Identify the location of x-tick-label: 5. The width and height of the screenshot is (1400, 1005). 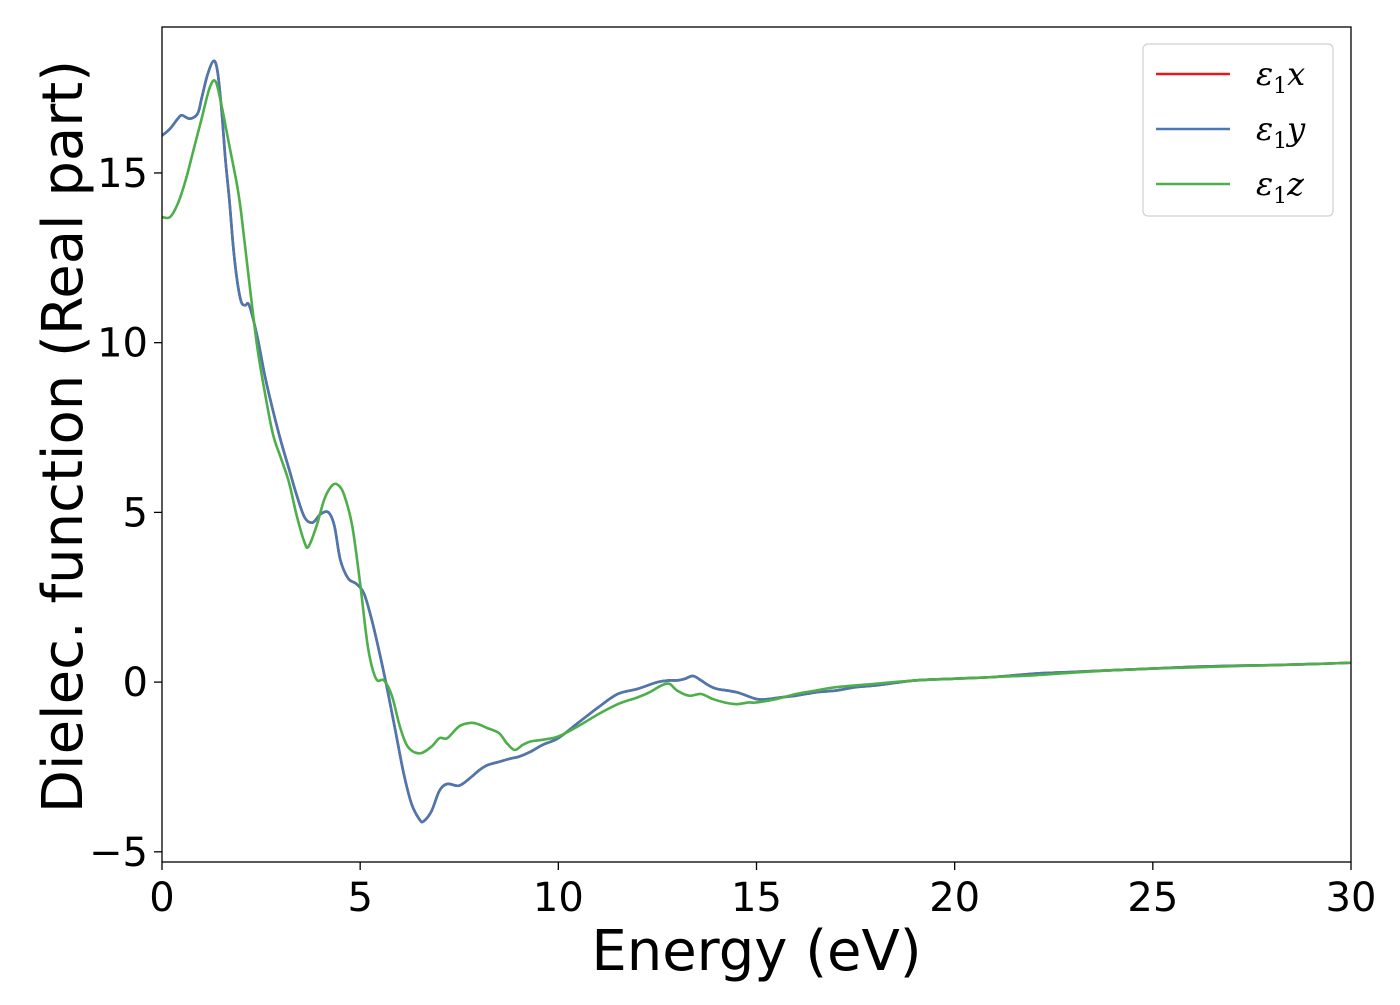
(359, 898).